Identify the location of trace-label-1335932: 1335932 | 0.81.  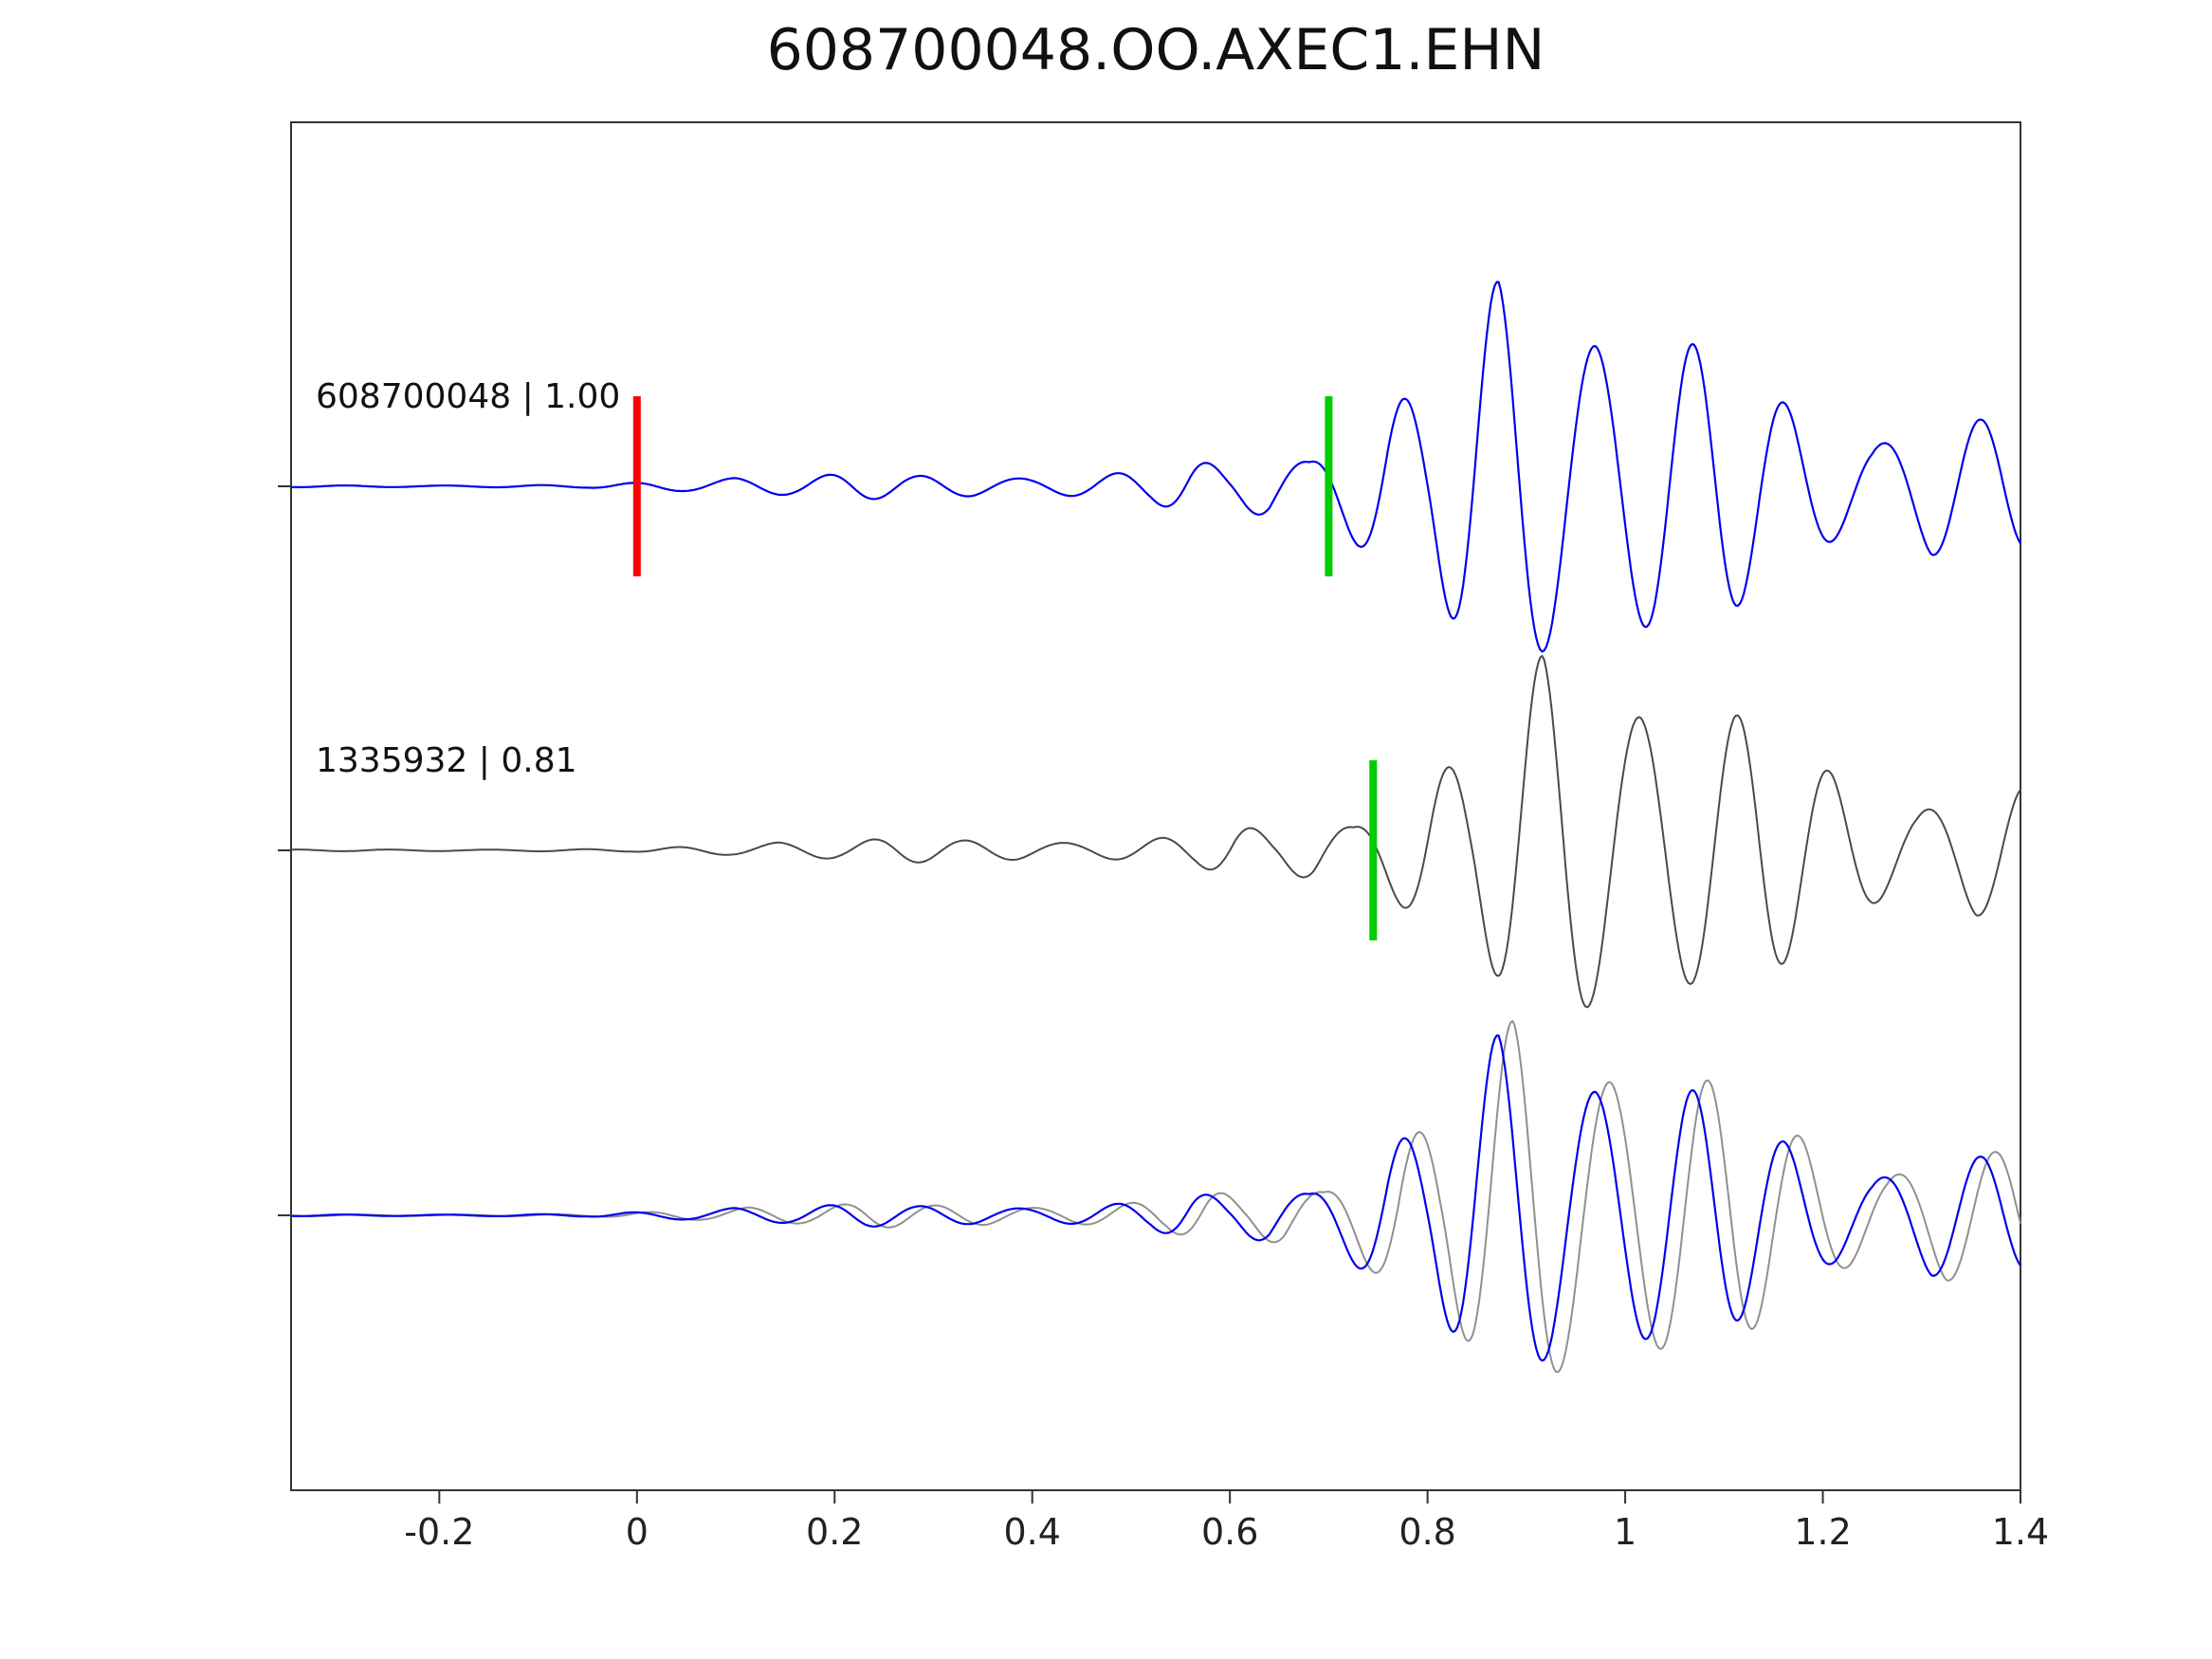
(446, 760).